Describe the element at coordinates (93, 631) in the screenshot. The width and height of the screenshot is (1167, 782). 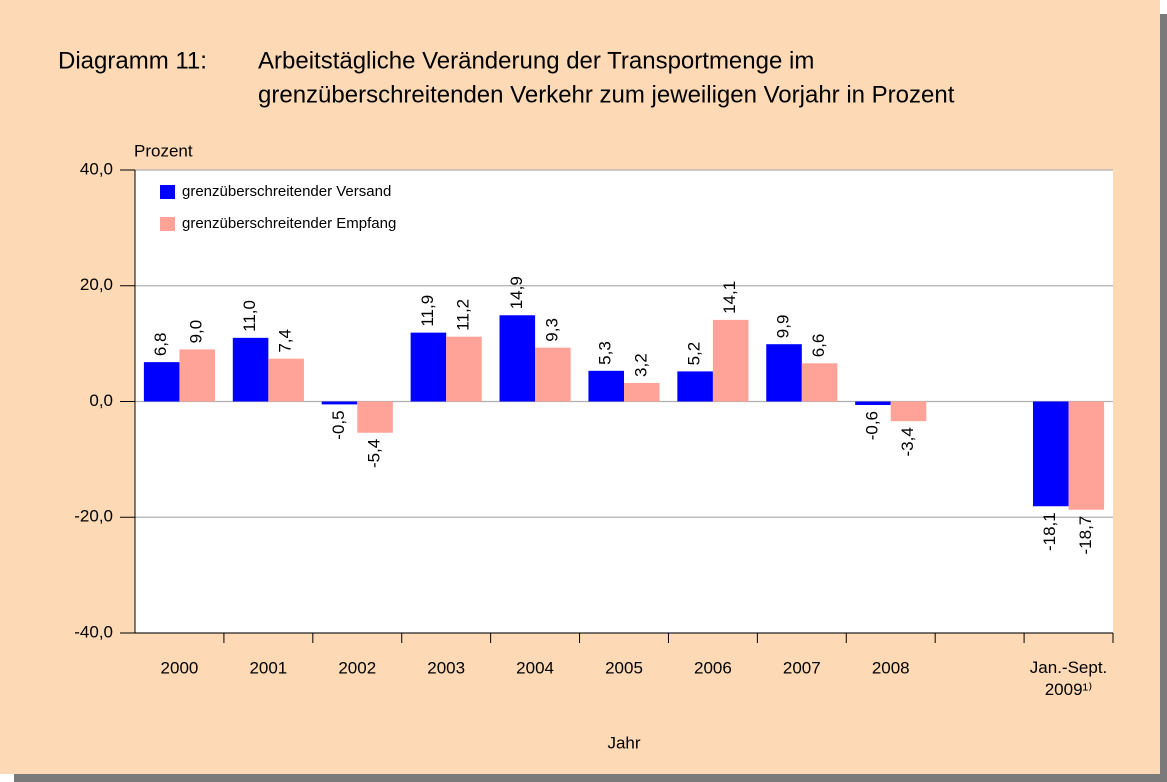
I see `y-tick-label: -40,0` at that location.